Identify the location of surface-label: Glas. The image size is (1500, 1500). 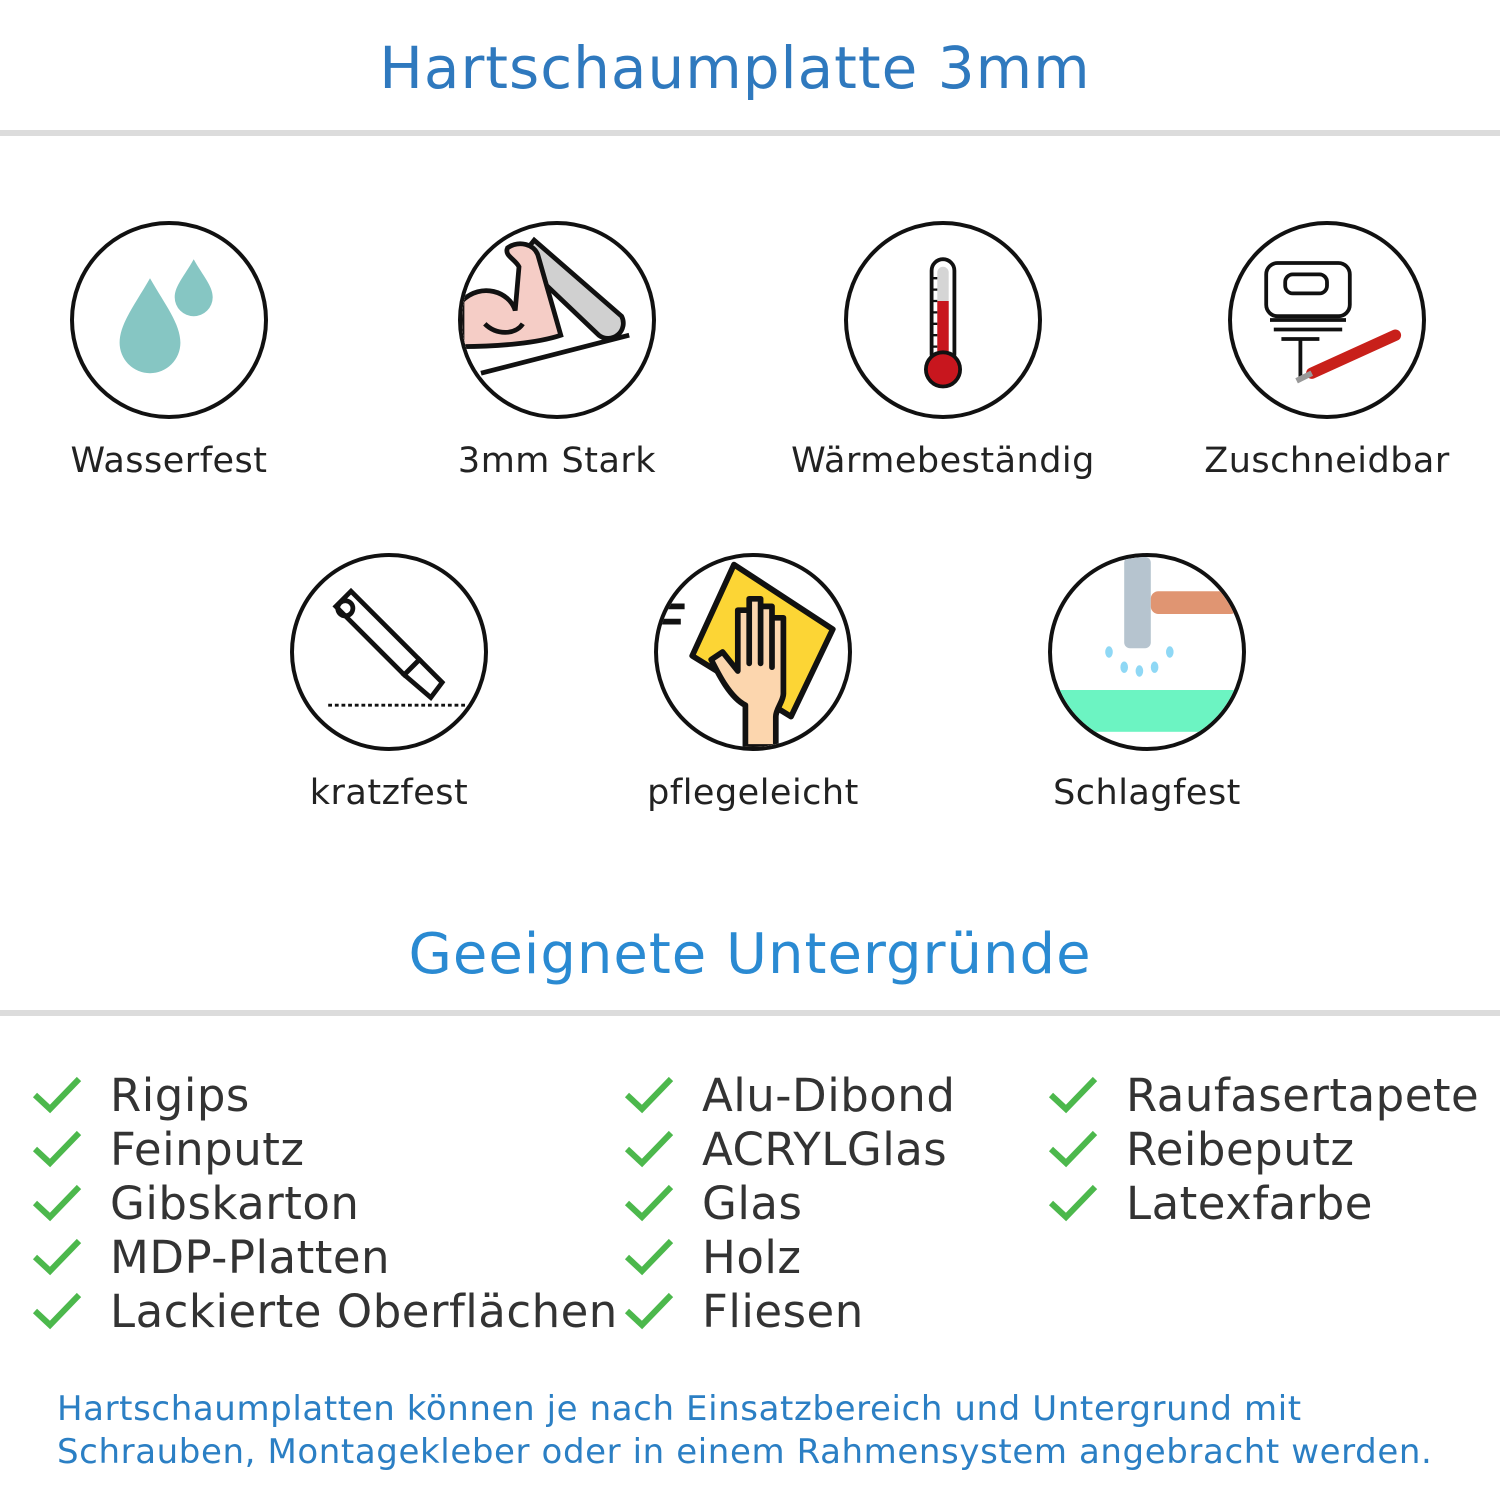
(752, 1203).